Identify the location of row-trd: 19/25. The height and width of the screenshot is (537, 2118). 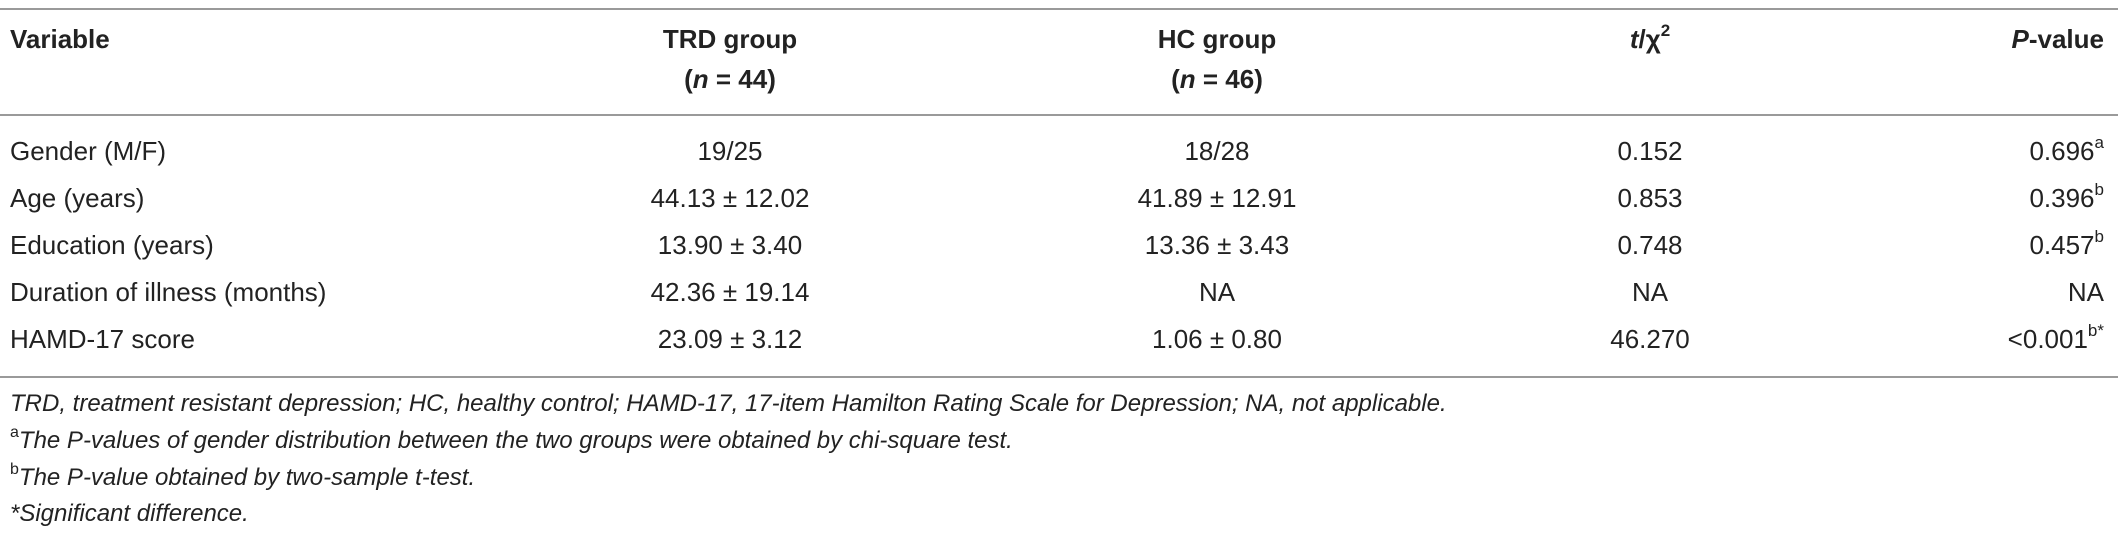
(730, 151).